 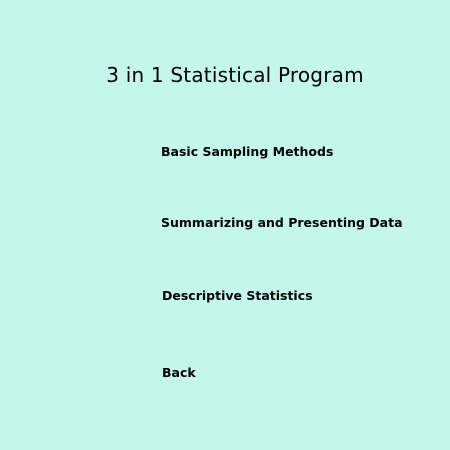 I want to click on back-button: Back, so click(x=179, y=372).